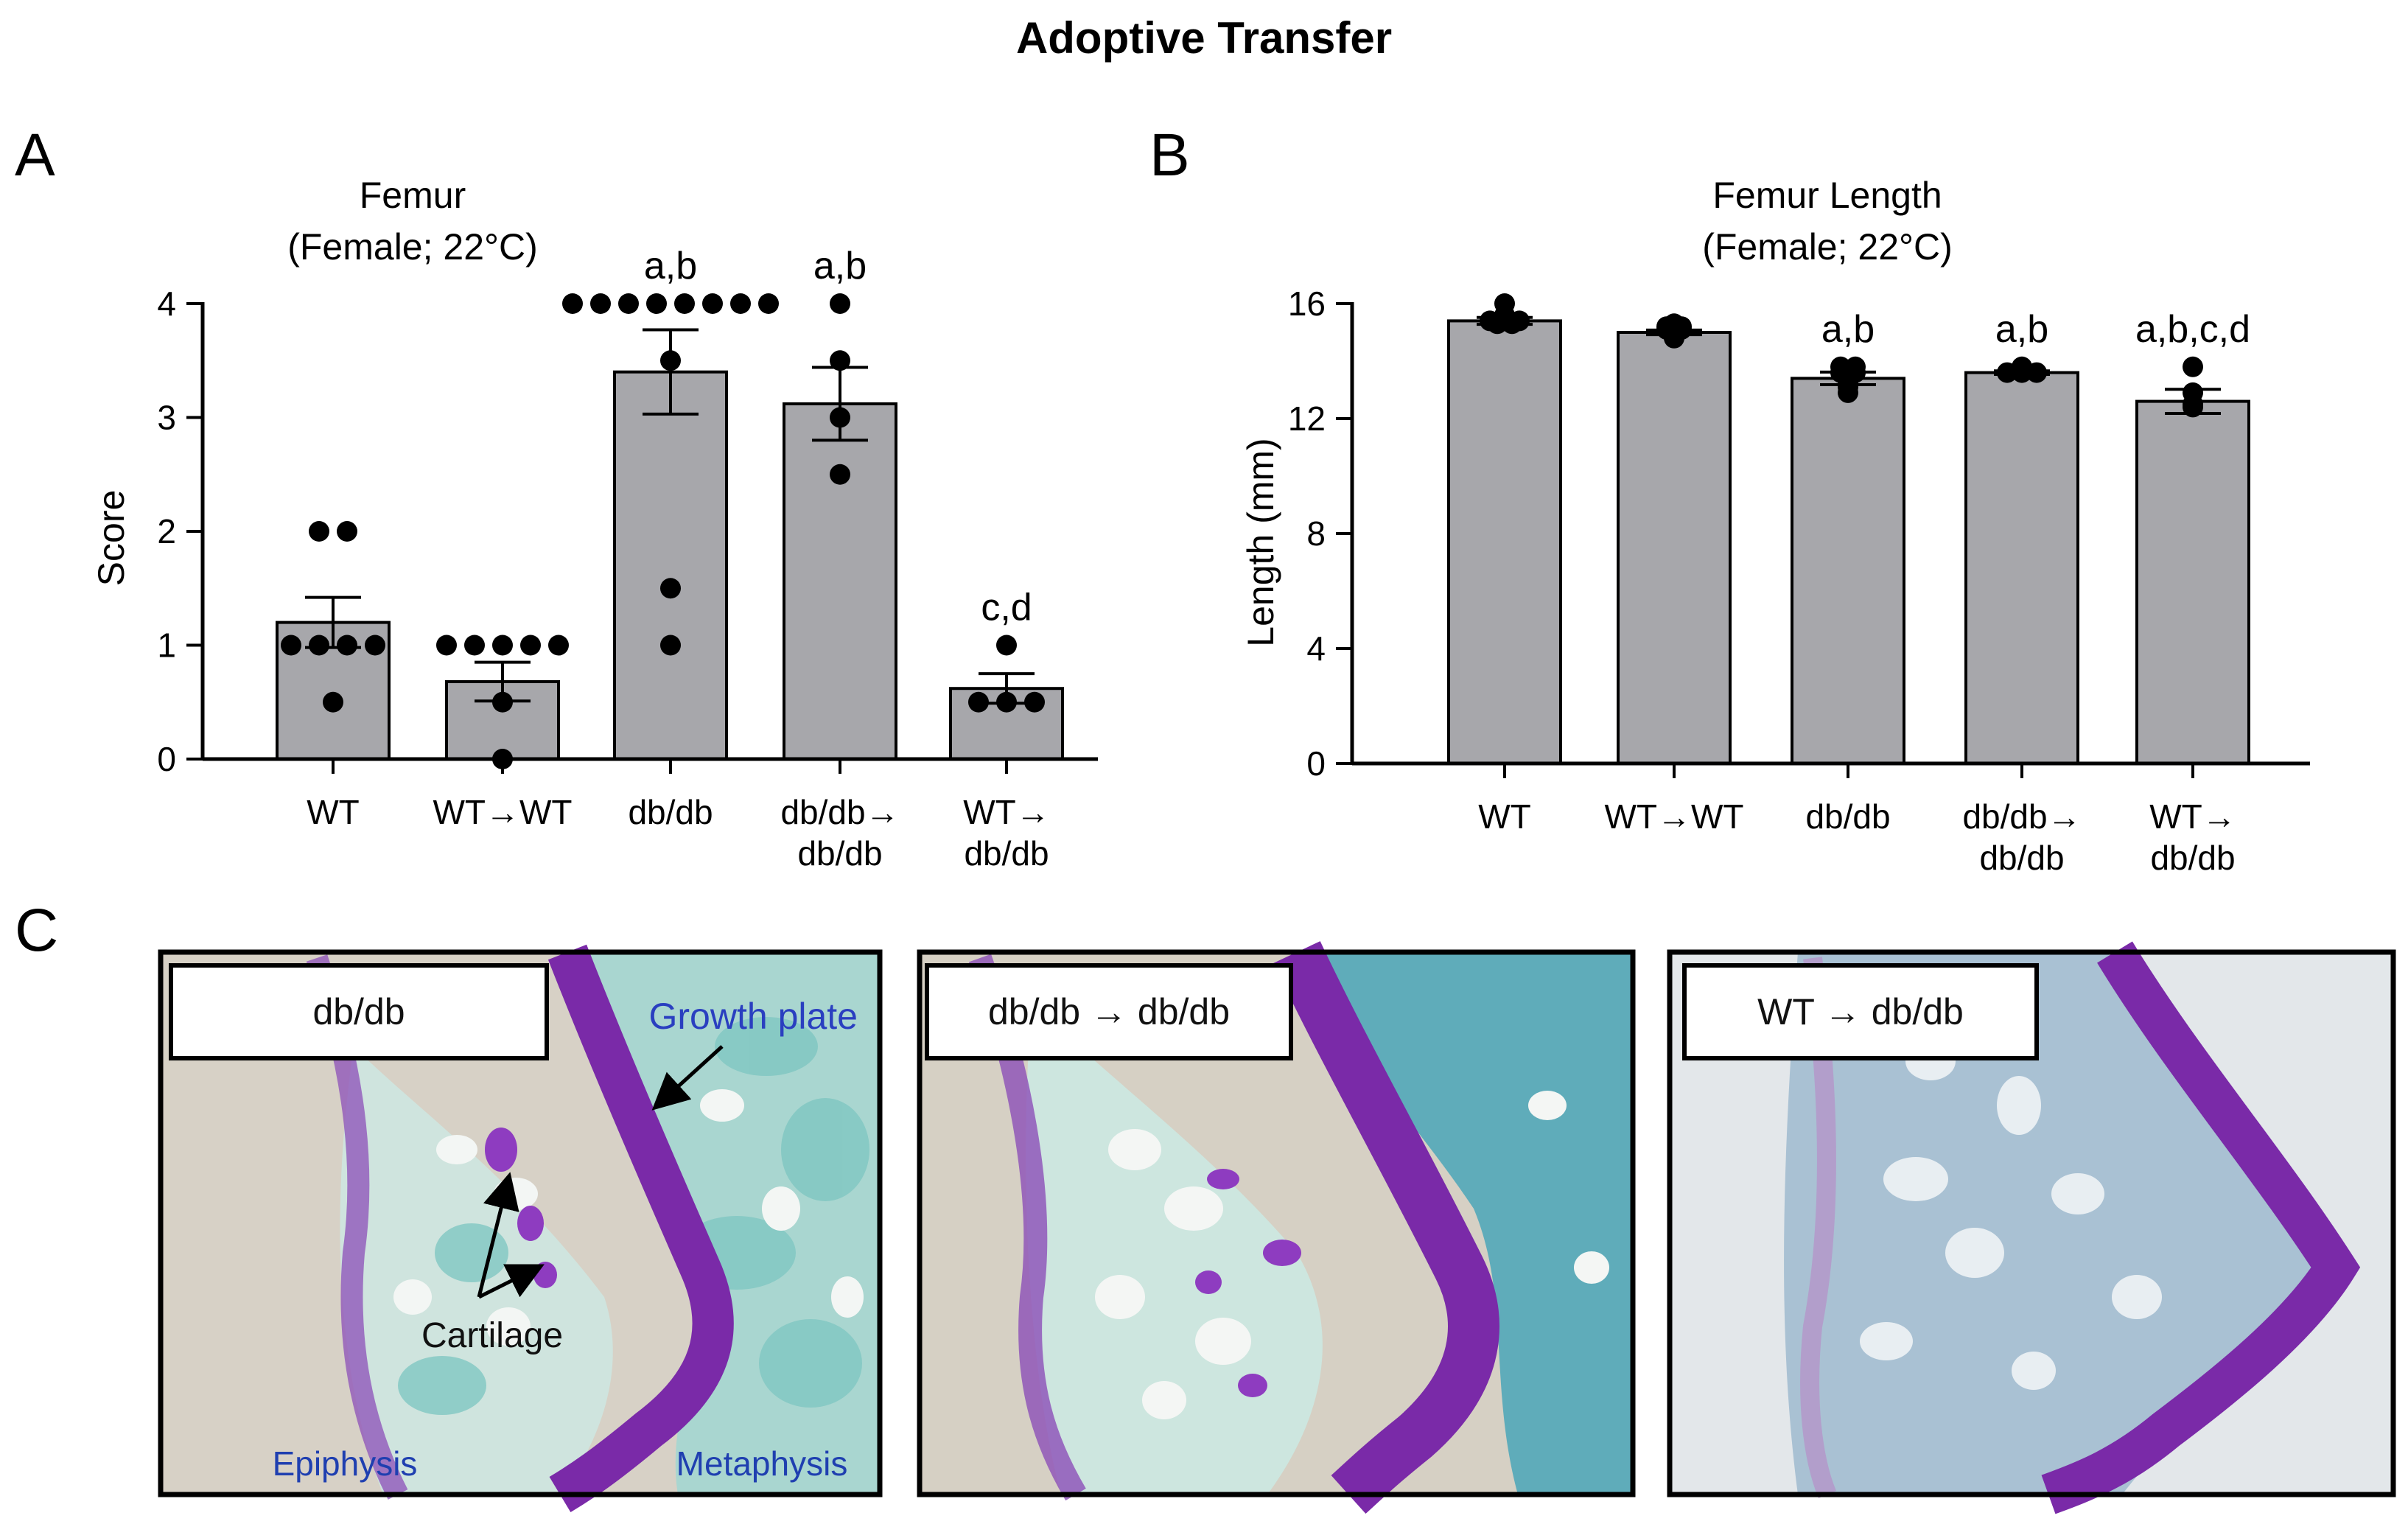 This screenshot has width=2408, height=1524. Describe the element at coordinates (1174, 1248) in the screenshot. I see `histology-2-epiphysis-region` at that location.